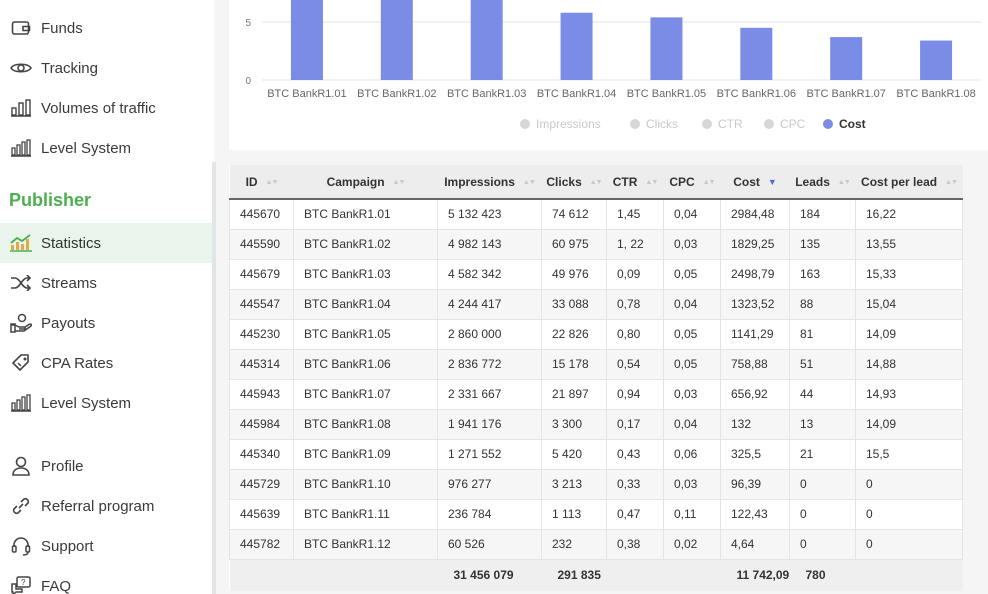 The image size is (988, 594). Describe the element at coordinates (107, 546) in the screenshot. I see `sidebar-item-support: Support` at that location.